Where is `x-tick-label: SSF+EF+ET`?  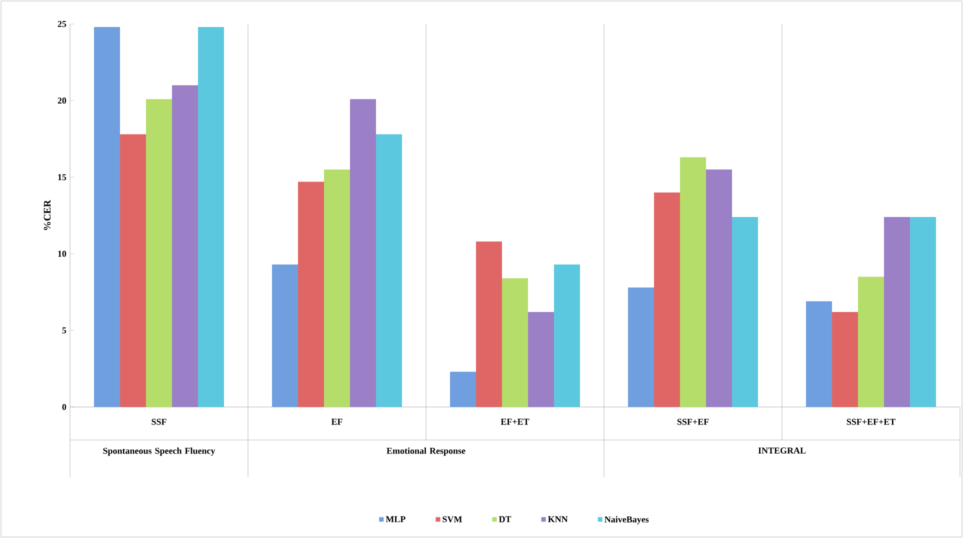 x-tick-label: SSF+EF+ET is located at coordinates (871, 421).